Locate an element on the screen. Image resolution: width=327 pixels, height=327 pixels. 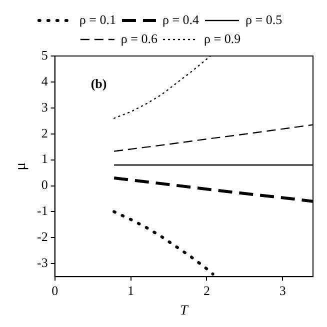
x-axis-title: T is located at coordinates (185, 310).